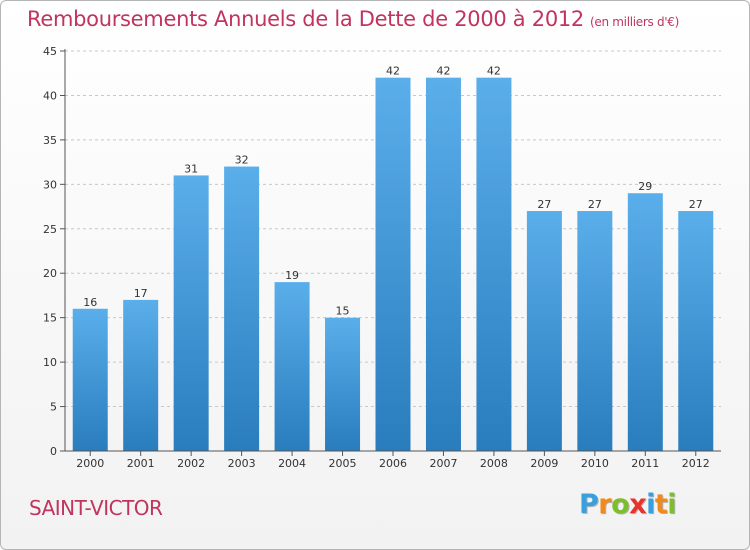 This screenshot has width=750, height=550. What do you see at coordinates (635, 22) in the screenshot?
I see `chart-subtitle: (en milliers d'€)` at bounding box center [635, 22].